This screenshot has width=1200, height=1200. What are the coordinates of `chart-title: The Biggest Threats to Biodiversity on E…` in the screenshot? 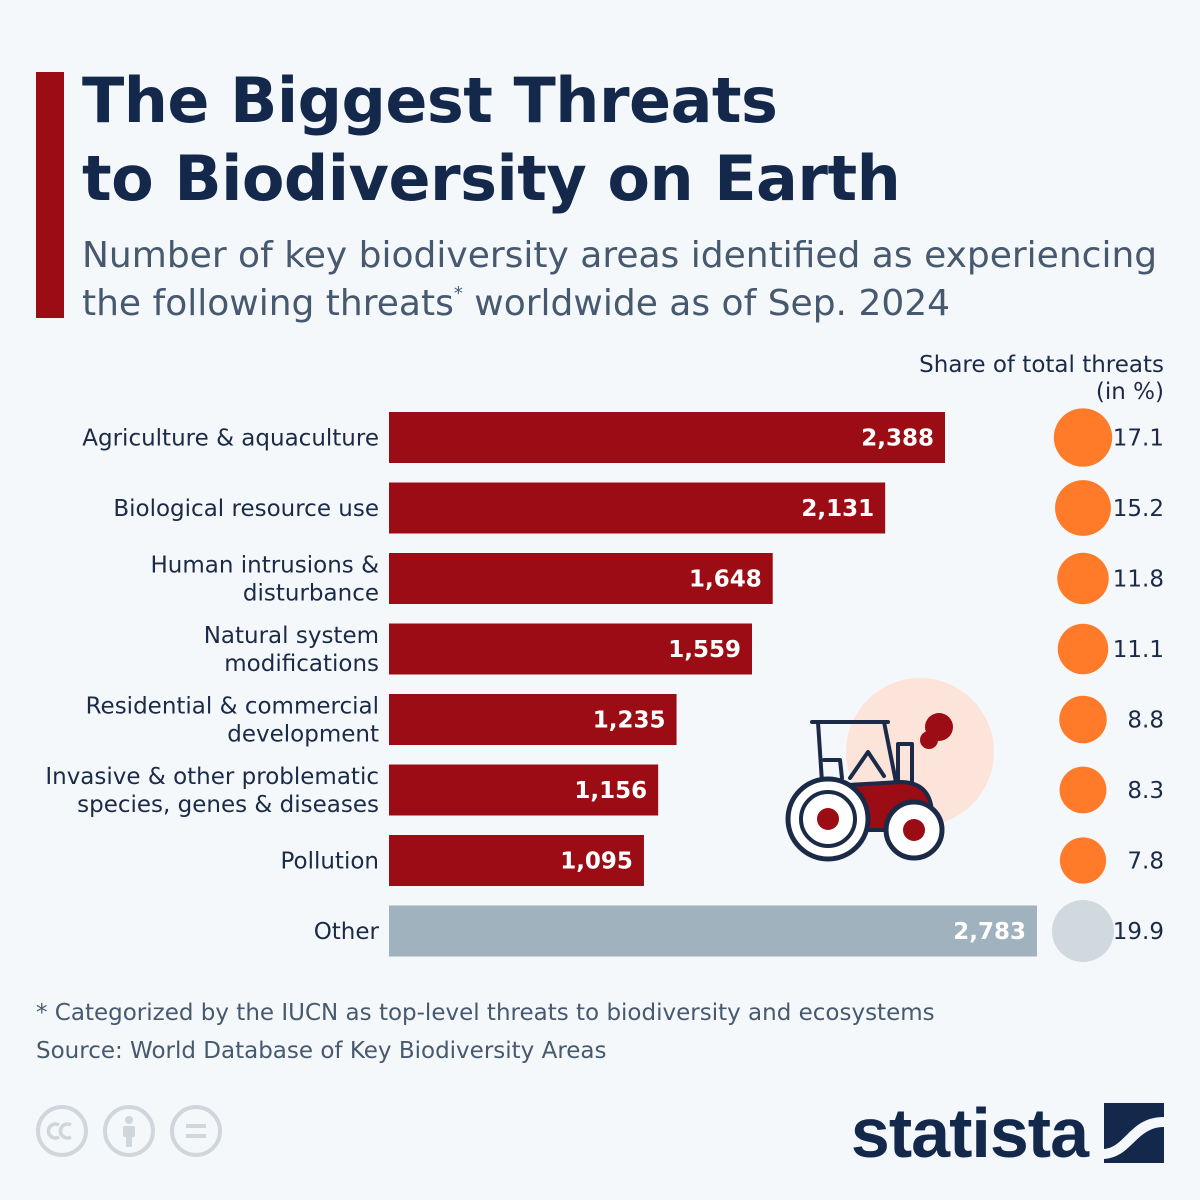 It's located at (491, 140).